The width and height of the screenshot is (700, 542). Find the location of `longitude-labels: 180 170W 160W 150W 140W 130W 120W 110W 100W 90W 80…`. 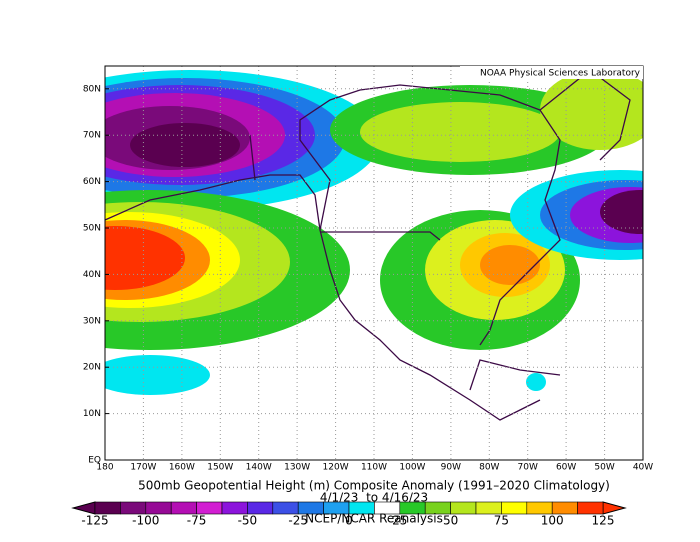

longitude-labels: 180 170W 160W 150W 140W 130W 120W 110W 100W 90W 80… is located at coordinates (374, 468).